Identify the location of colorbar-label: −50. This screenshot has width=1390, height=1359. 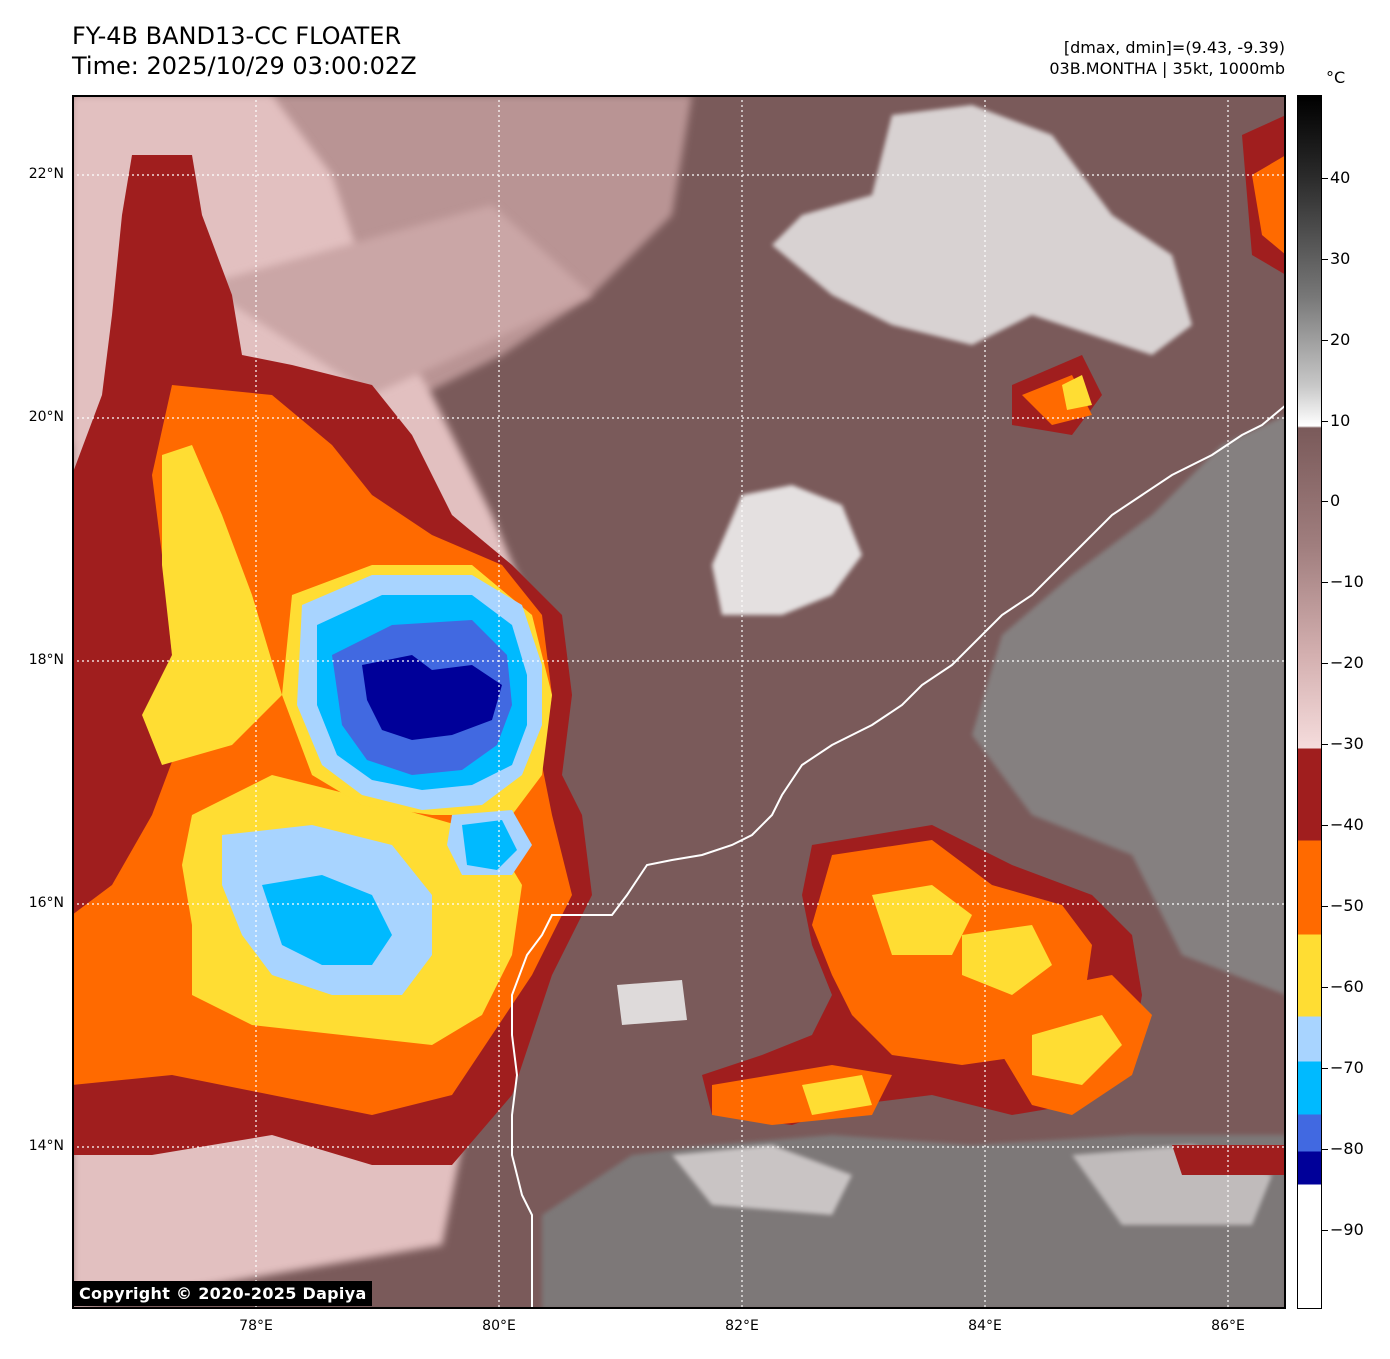
(1347, 905).